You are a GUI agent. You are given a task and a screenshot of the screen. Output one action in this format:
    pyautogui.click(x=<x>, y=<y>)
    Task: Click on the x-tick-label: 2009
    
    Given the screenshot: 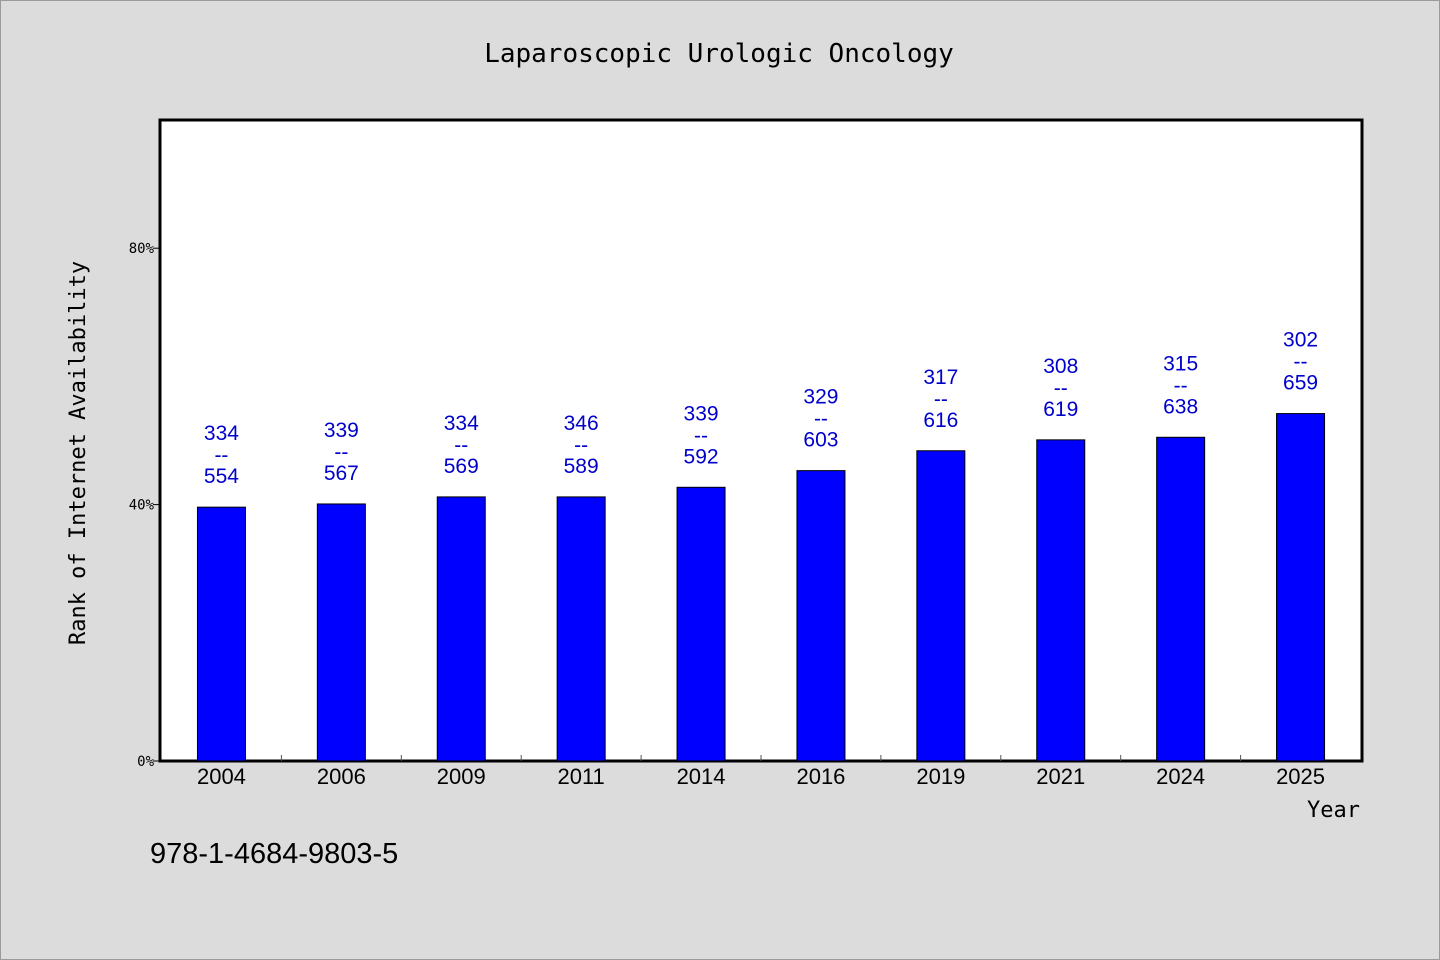 What is the action you would take?
    pyautogui.click(x=461, y=776)
    